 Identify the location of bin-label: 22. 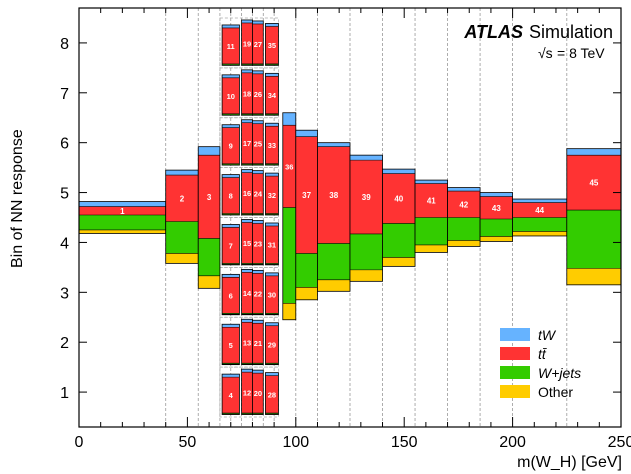
(258, 293).